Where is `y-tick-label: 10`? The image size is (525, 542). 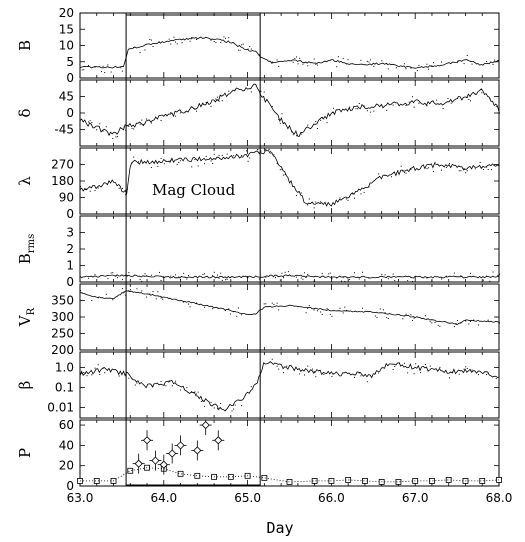 y-tick-label: 10 is located at coordinates (66, 46).